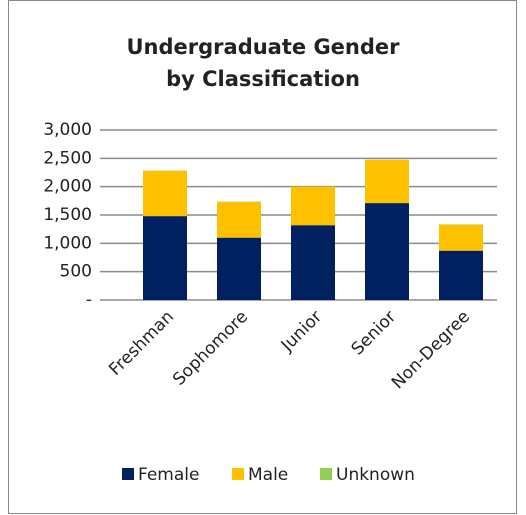 The height and width of the screenshot is (515, 526). Describe the element at coordinates (67, 130) in the screenshot. I see `y-tick-label: 3,000` at that location.